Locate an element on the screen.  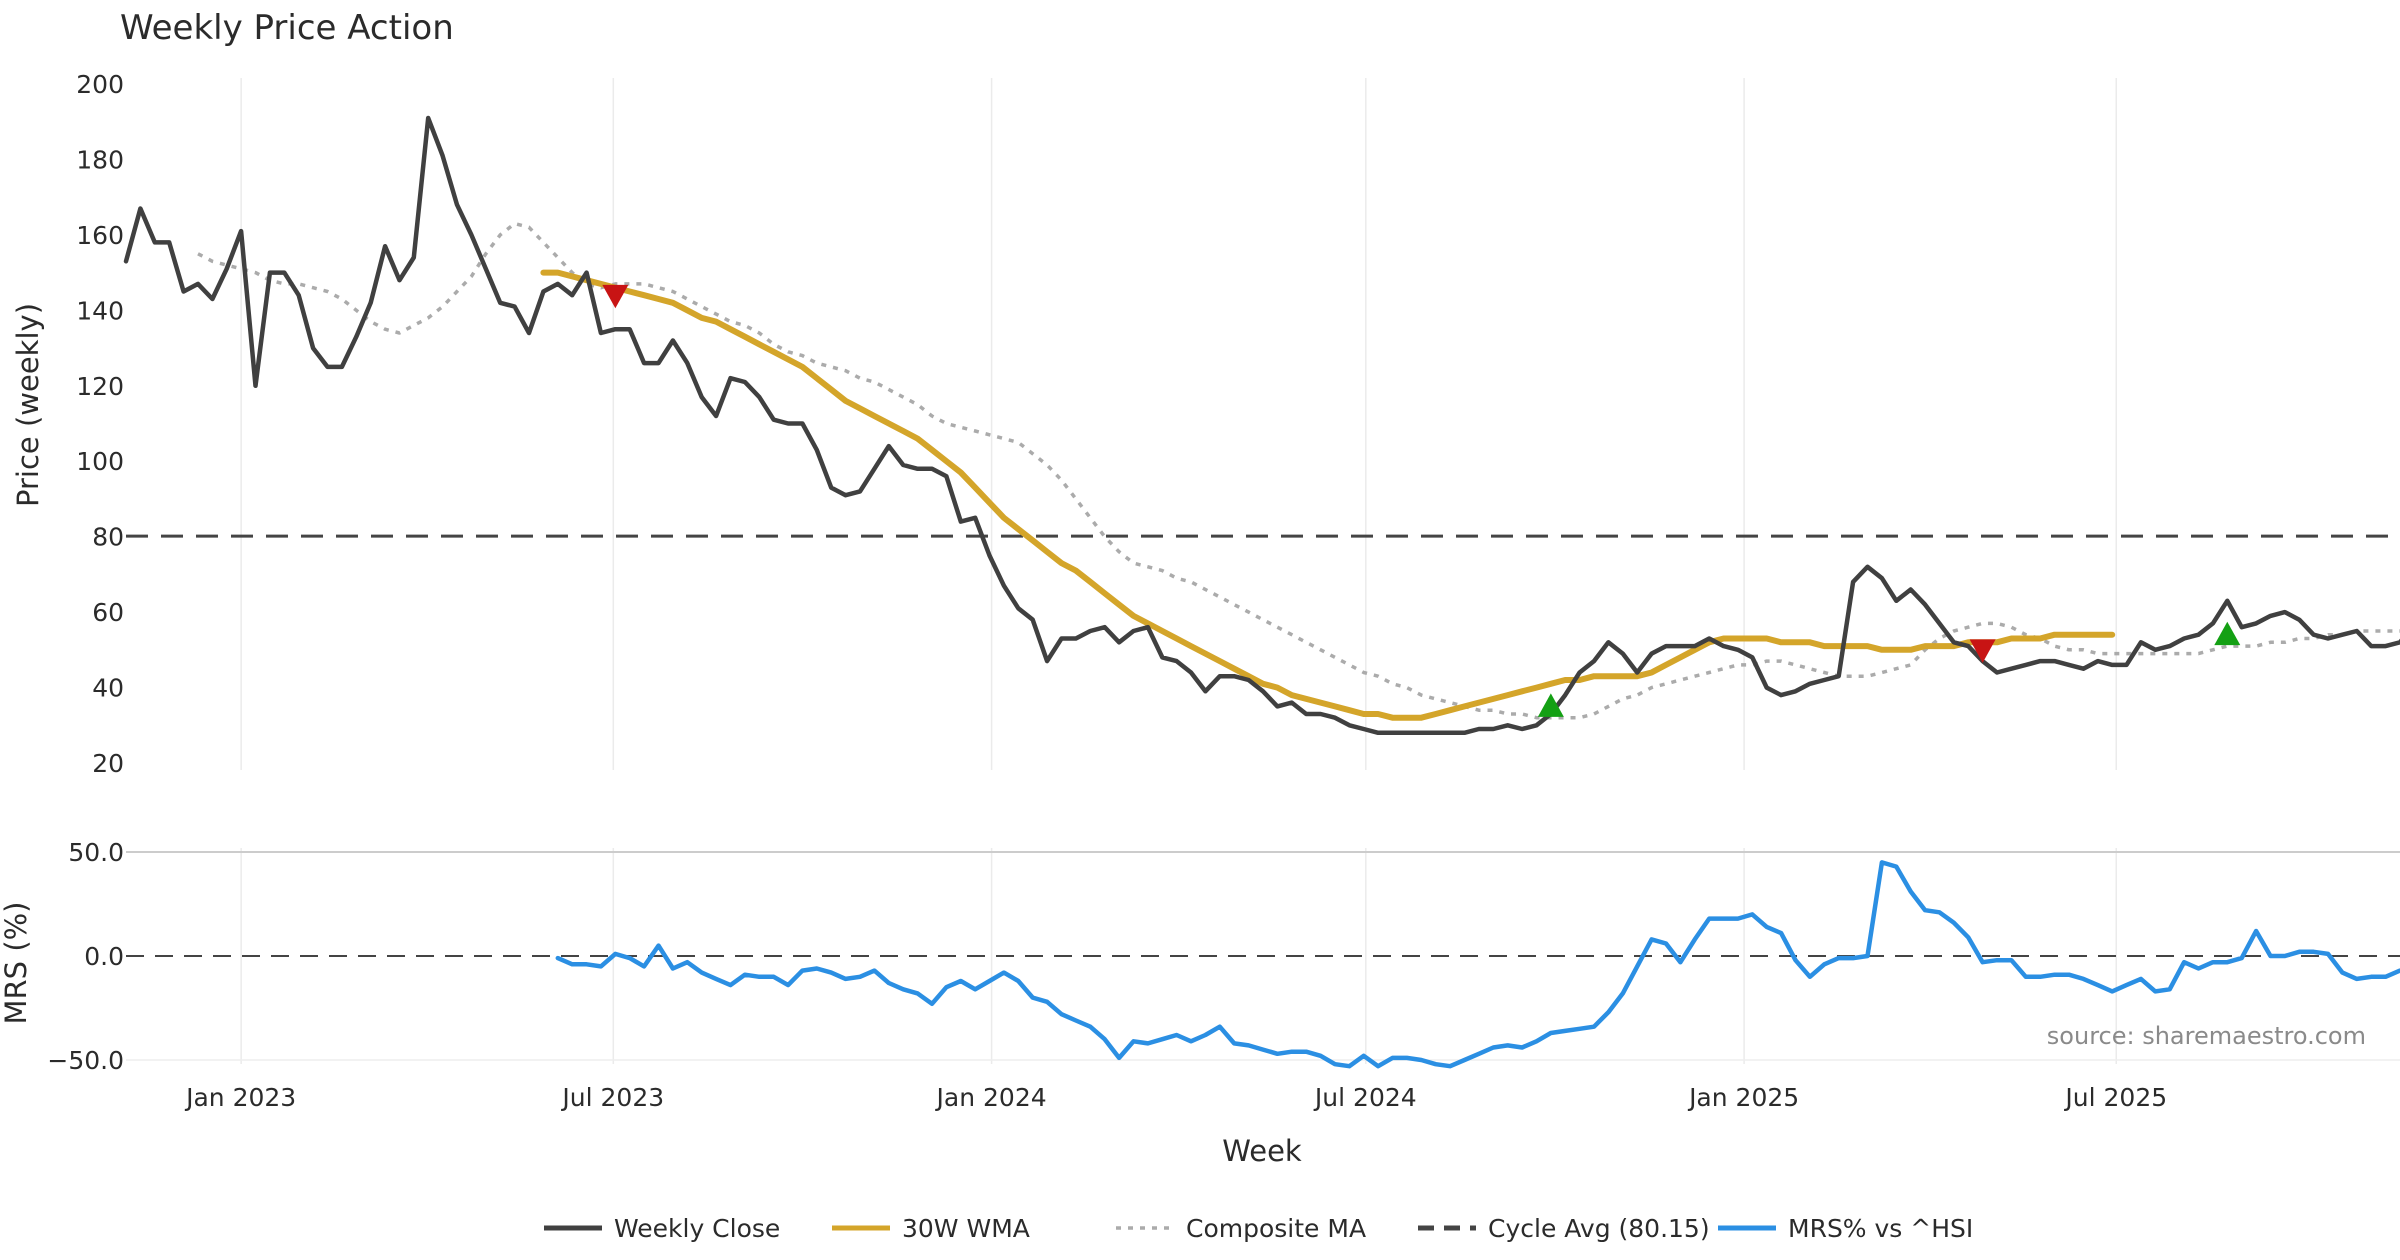
x-tick-label: Jul 2023 is located at coordinates (612, 1097).